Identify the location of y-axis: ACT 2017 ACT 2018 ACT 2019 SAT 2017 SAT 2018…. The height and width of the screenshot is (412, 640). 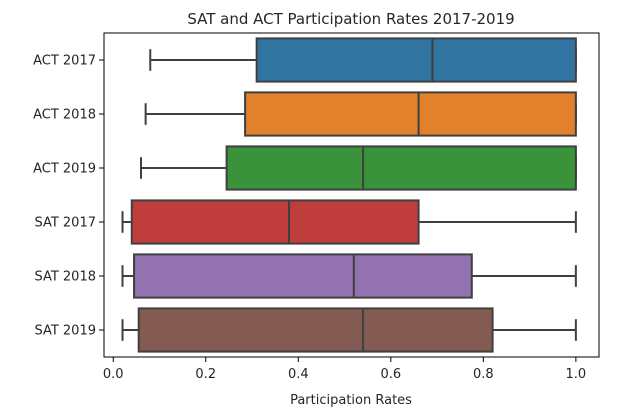
(68, 196).